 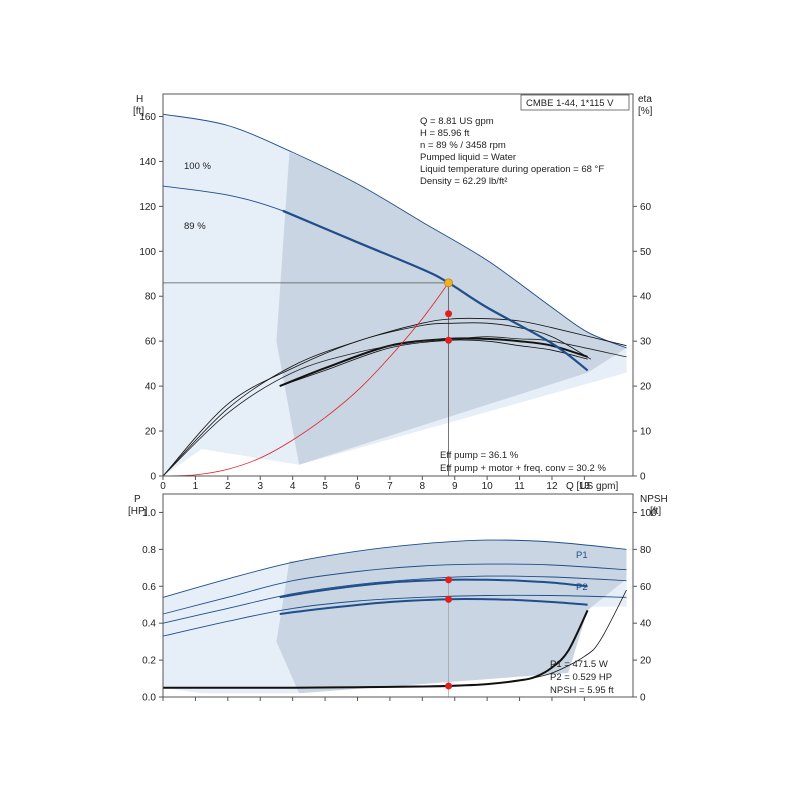 I want to click on x-tick-label: 9, so click(x=455, y=486).